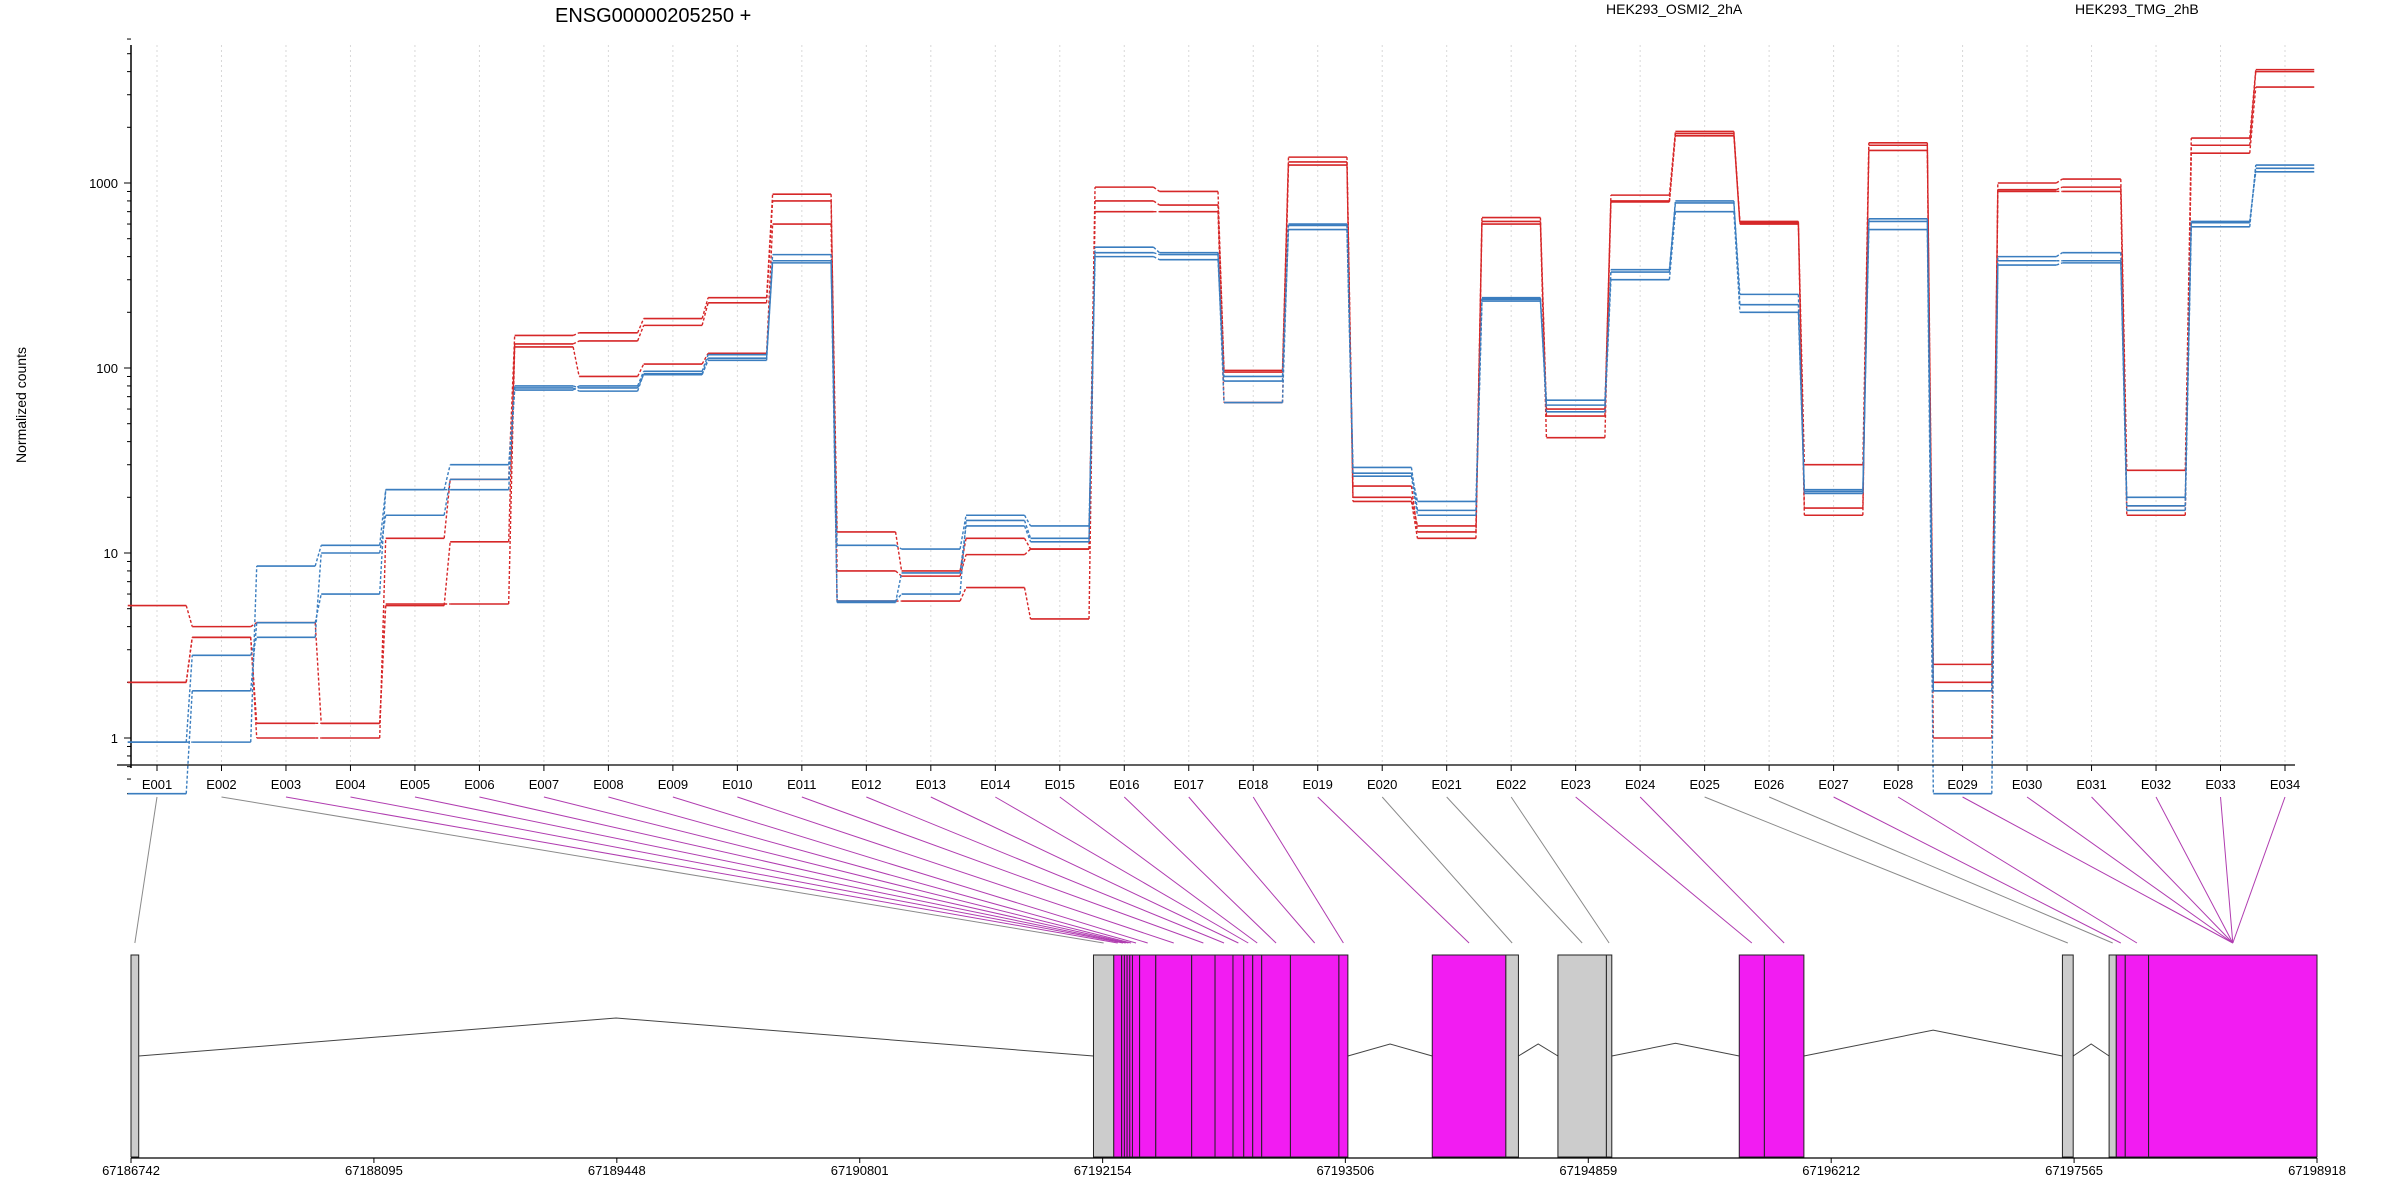  I want to click on legend-entry-osmi2: HEK293_OSMI2_2hA, so click(1674, 9).